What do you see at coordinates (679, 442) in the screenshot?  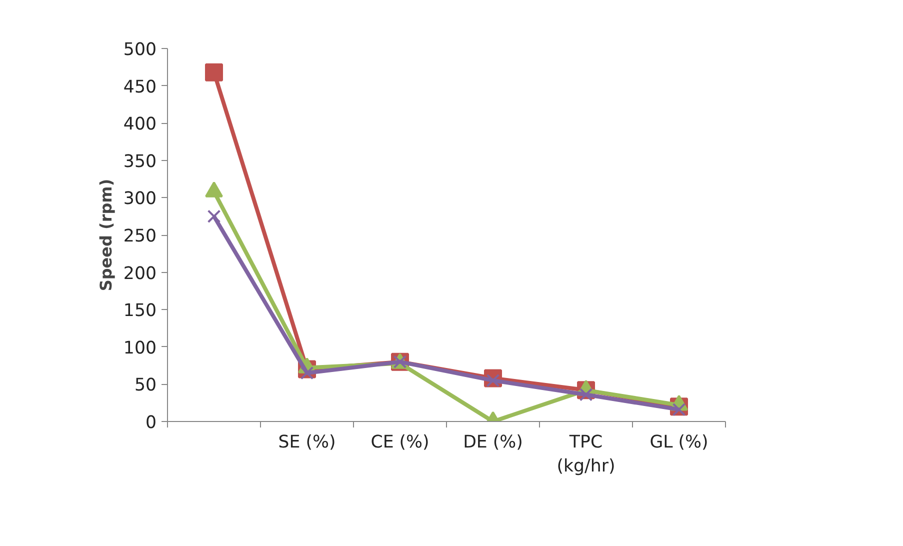 I see `x-tick-label: GL (%)` at bounding box center [679, 442].